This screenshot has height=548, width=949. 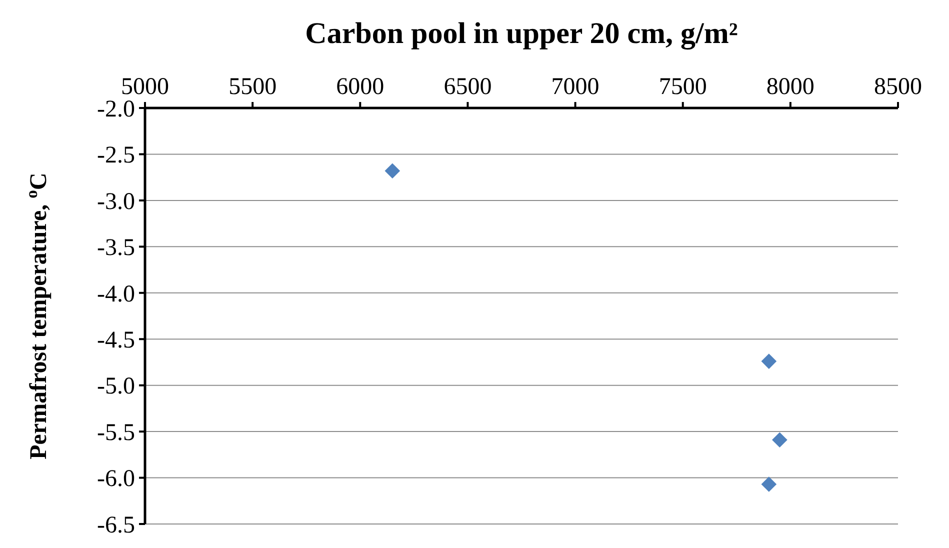 I want to click on x-tick-label: 8000, so click(x=790, y=87).